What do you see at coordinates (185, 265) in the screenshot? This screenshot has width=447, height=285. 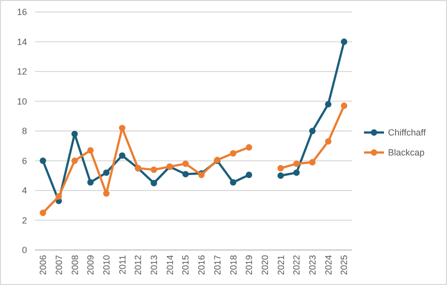 I see `x-tick-label: 2015` at bounding box center [185, 265].